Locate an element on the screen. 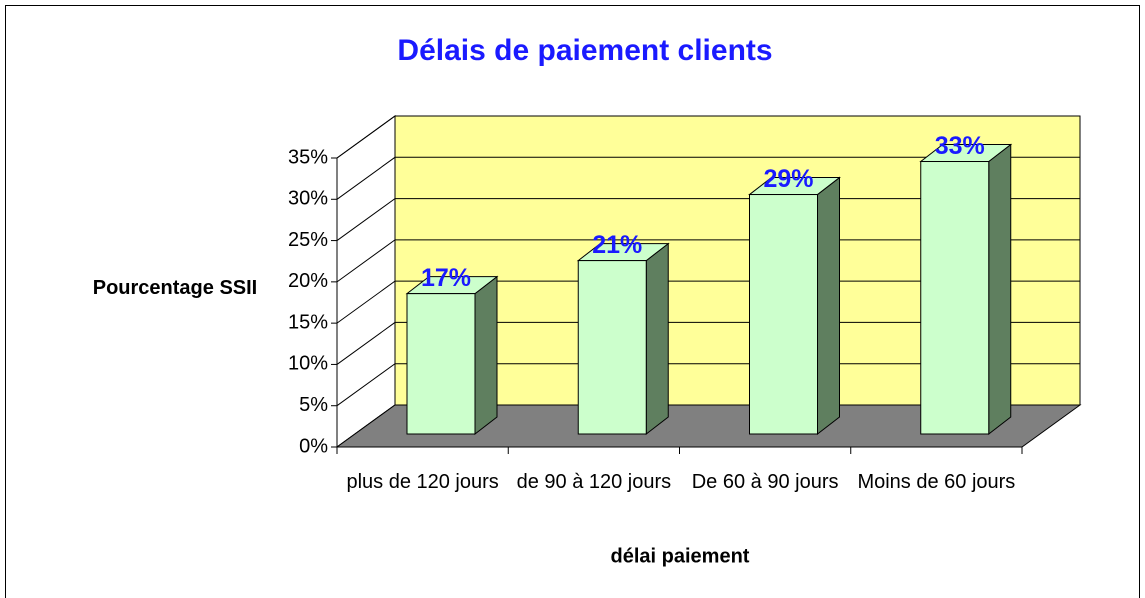  y-tick-label: 25% is located at coordinates (308, 240).